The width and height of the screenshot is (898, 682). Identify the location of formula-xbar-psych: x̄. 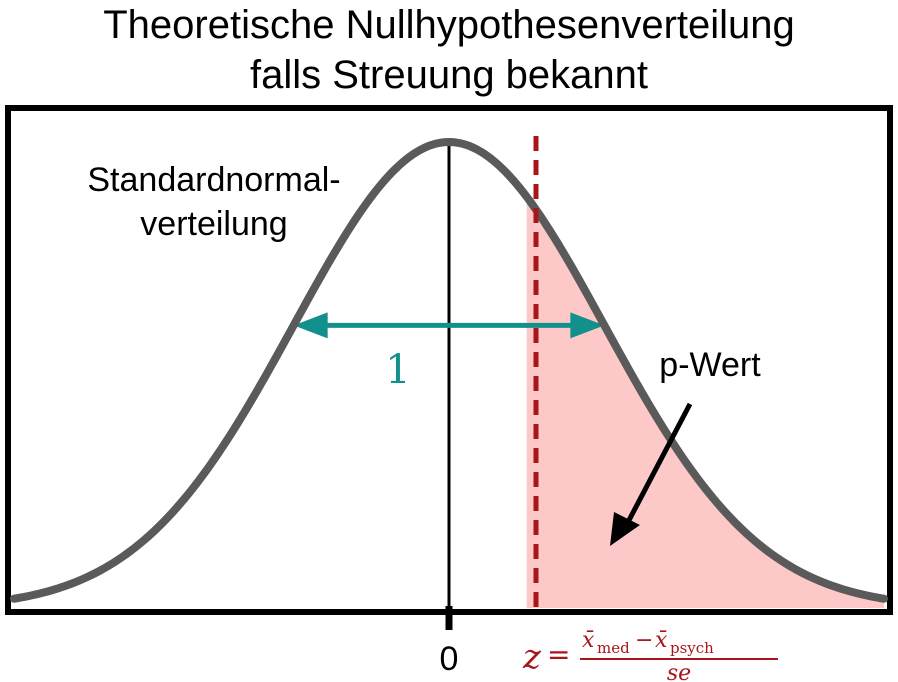
(661, 640).